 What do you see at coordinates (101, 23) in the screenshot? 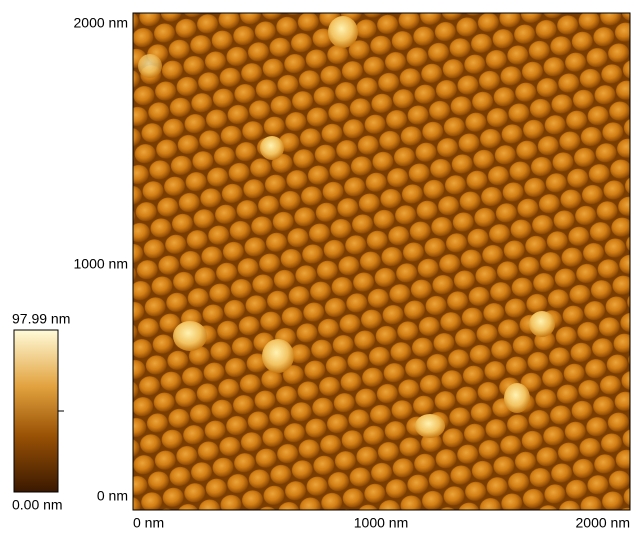
I see `y-tick-label: 2000 nm` at bounding box center [101, 23].